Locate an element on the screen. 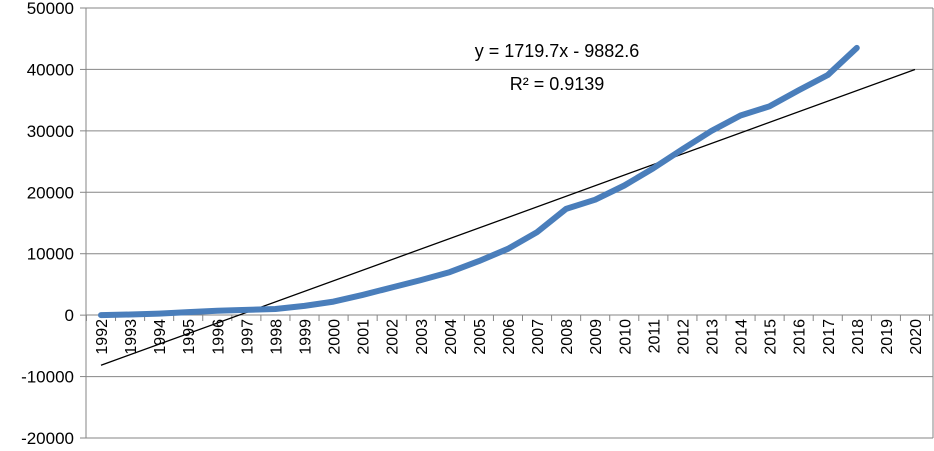  x-tick-label: 2014 is located at coordinates (742, 337).